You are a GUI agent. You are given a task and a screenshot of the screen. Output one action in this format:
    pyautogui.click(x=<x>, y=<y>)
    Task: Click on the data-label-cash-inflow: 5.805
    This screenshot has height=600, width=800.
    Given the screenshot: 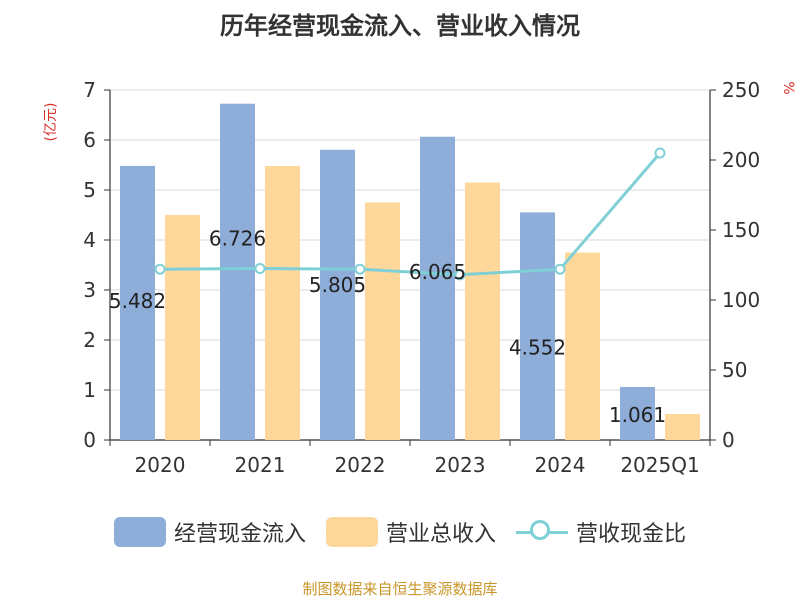 What is the action you would take?
    pyautogui.click(x=337, y=285)
    